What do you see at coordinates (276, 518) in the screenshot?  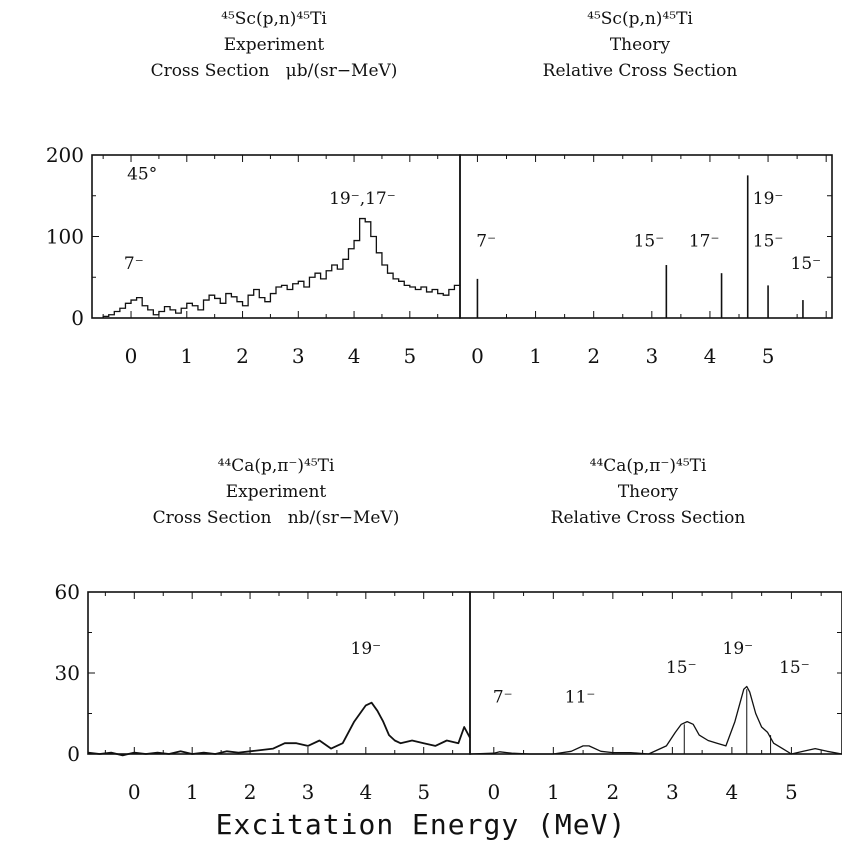 I see `title-units: Cross Section nb/(sr−MeV)` at bounding box center [276, 518].